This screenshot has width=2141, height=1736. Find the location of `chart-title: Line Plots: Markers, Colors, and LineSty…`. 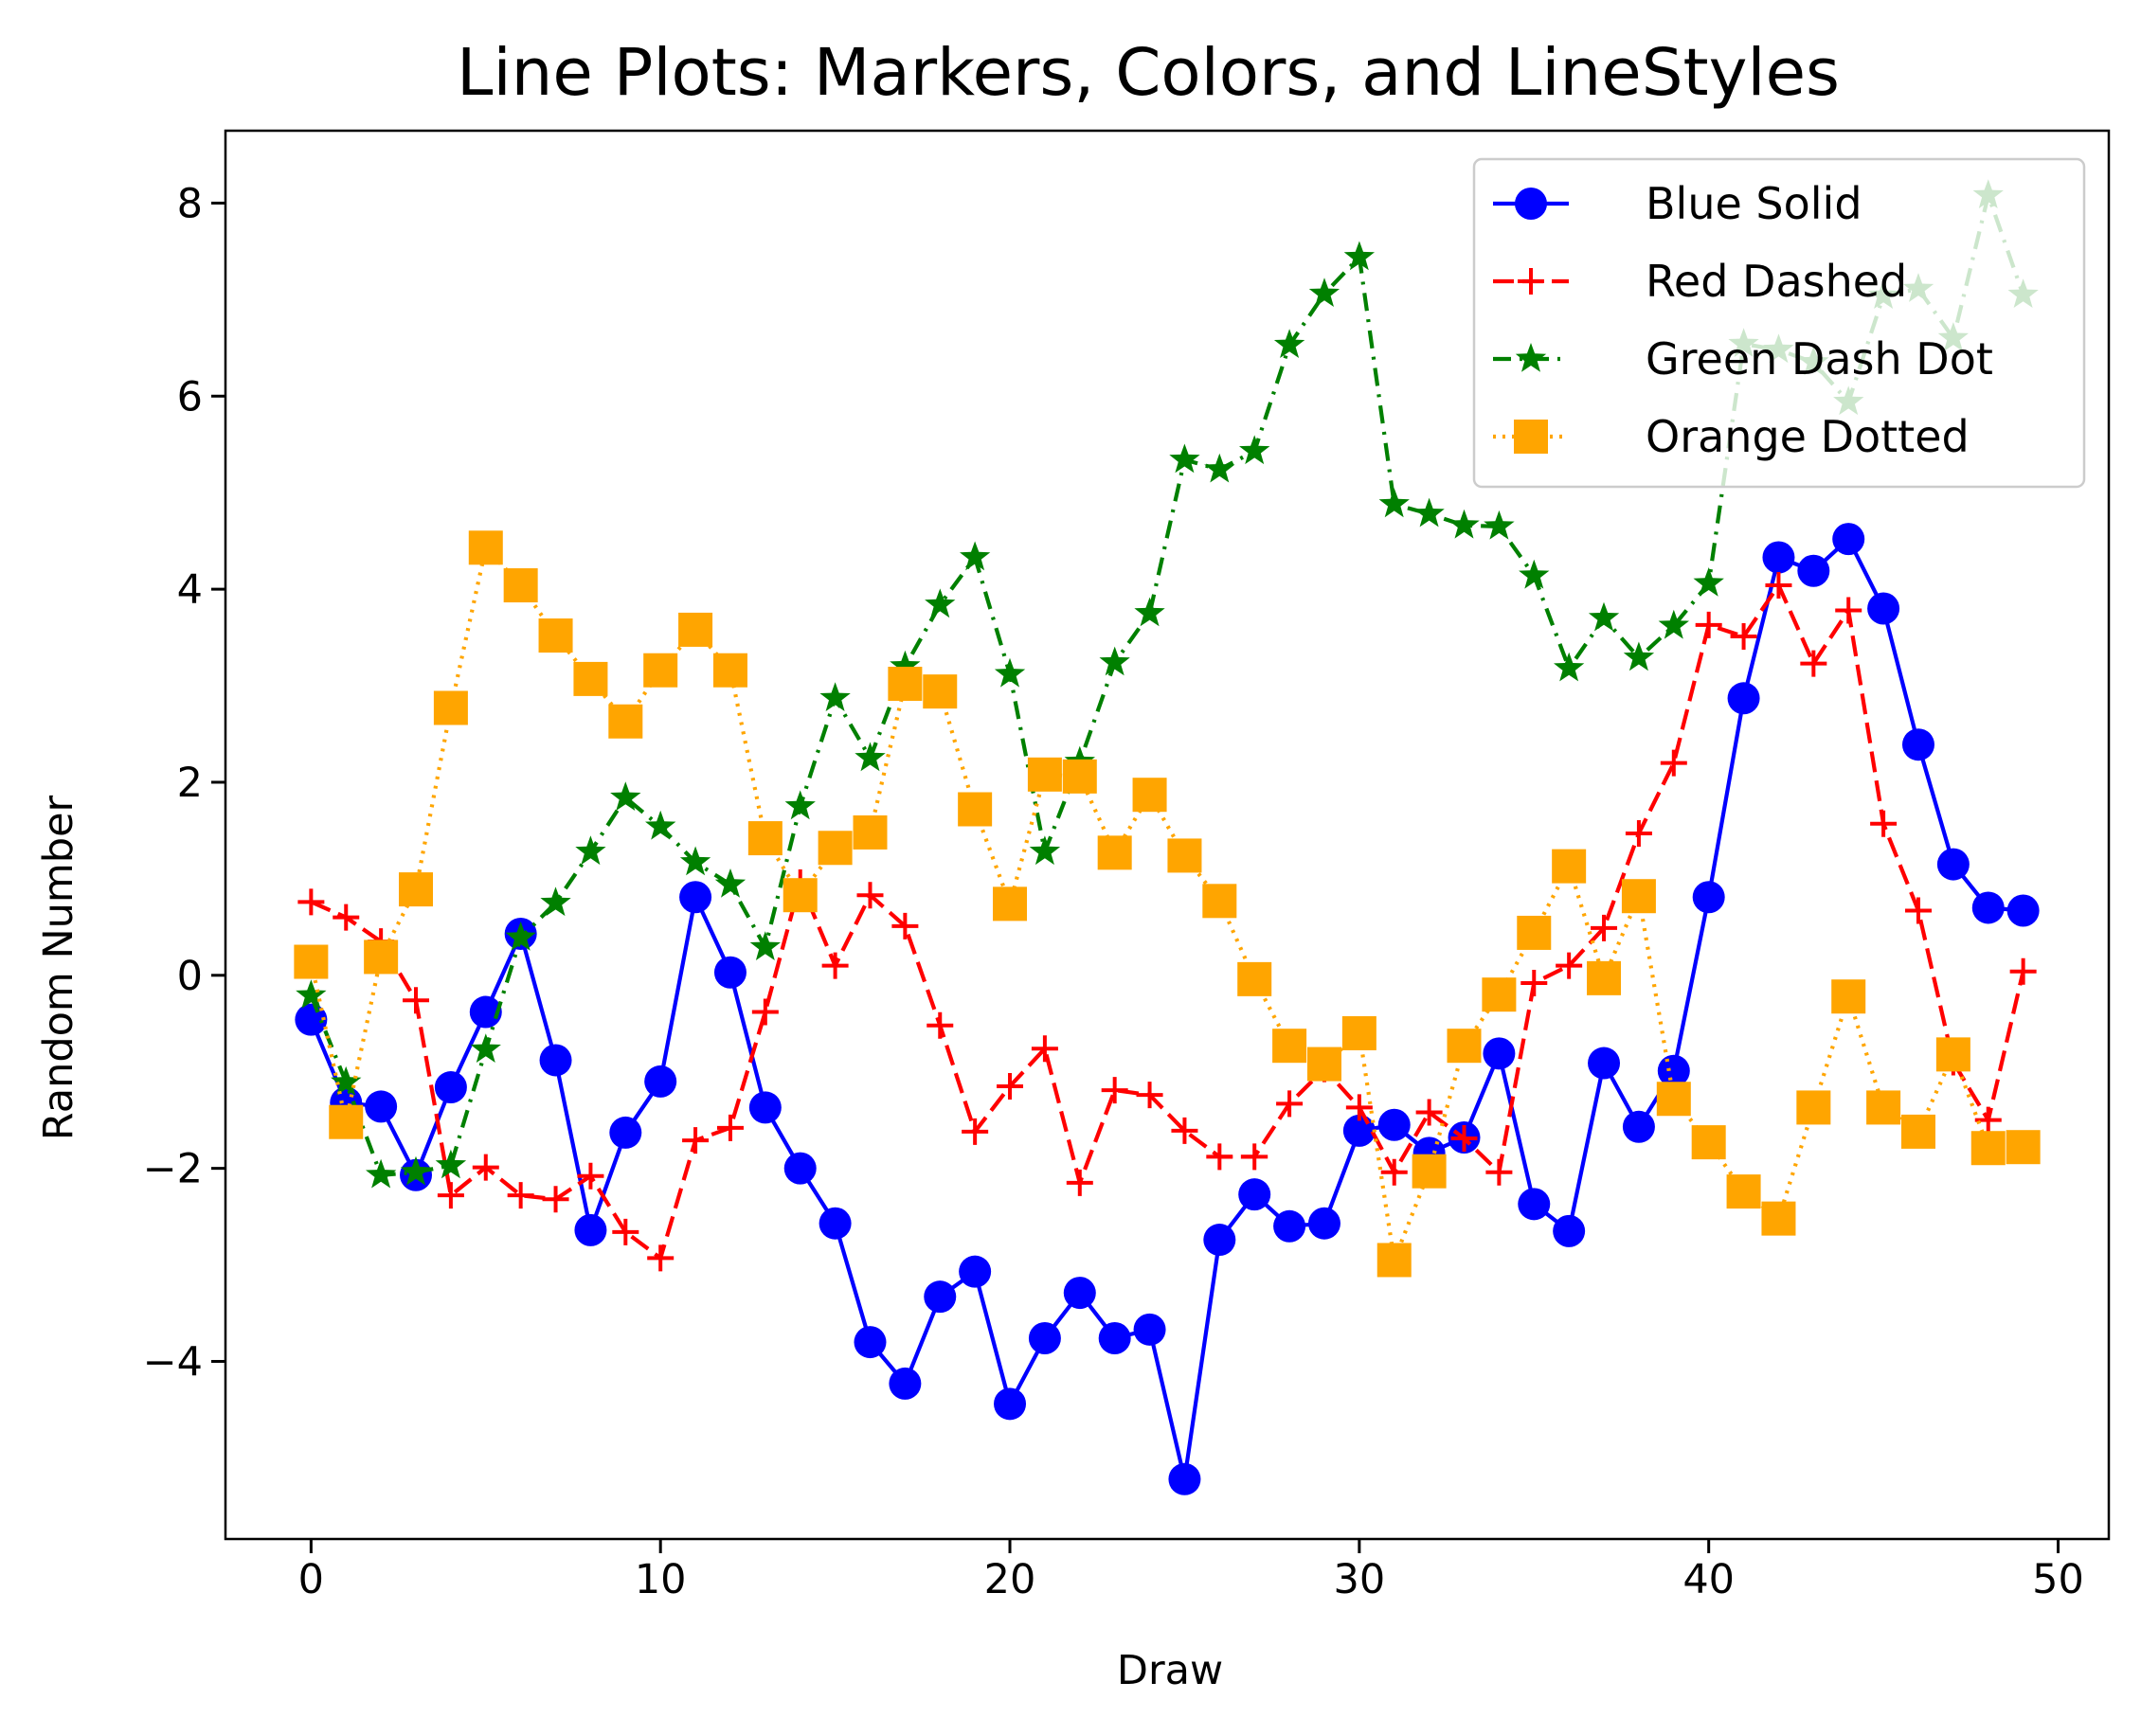

chart-title: Line Plots: Markers, Colors, and LineSty… is located at coordinates (1149, 73).